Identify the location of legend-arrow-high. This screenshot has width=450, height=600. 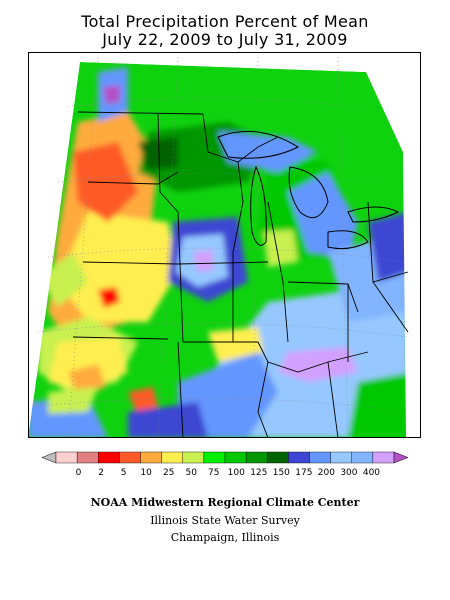
(401, 457).